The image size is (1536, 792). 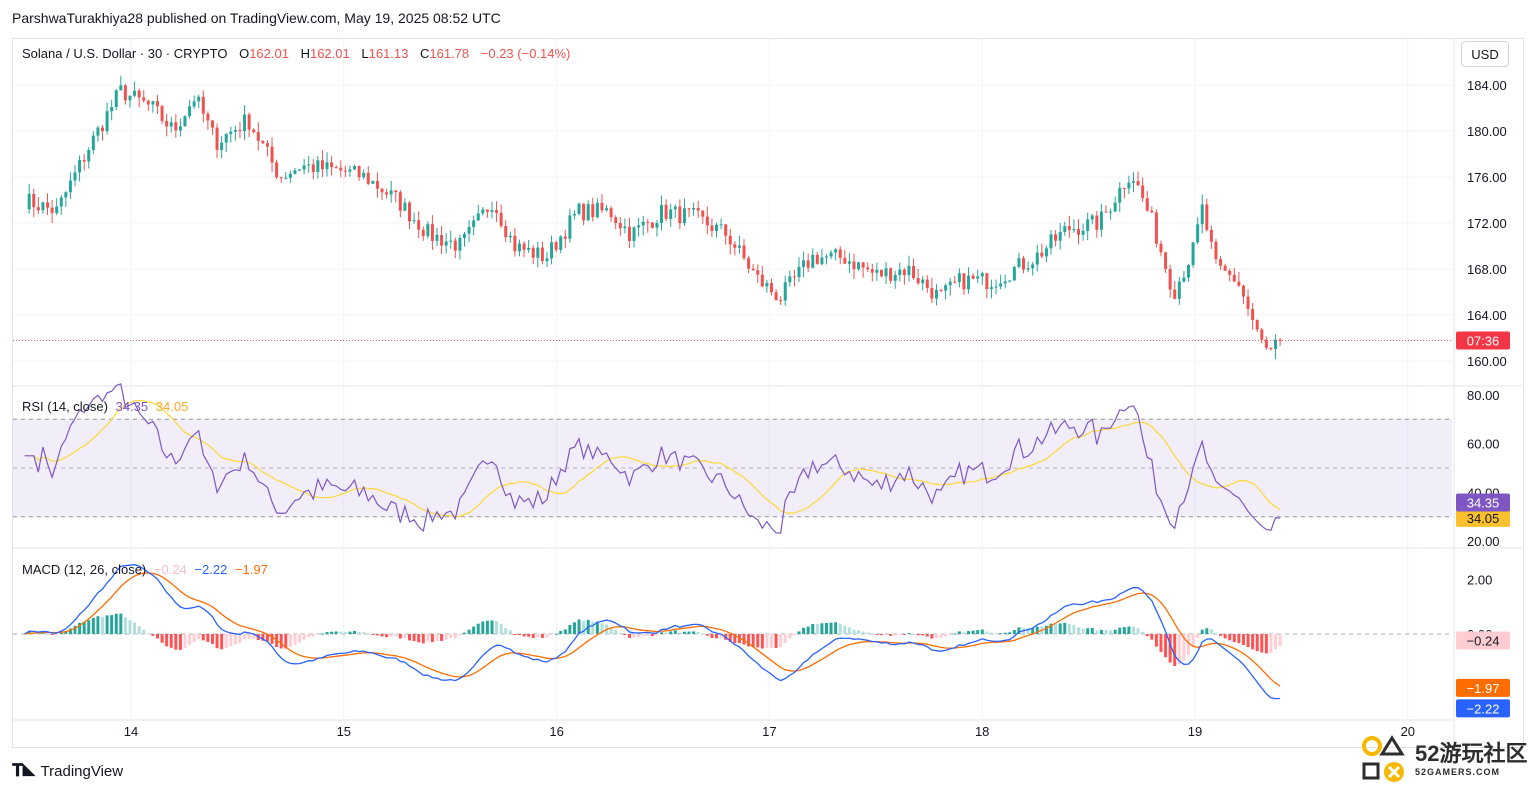 What do you see at coordinates (125, 53) in the screenshot?
I see `symbol-label: Solana / U.S. Dollar · 30 · CRYPTO` at bounding box center [125, 53].